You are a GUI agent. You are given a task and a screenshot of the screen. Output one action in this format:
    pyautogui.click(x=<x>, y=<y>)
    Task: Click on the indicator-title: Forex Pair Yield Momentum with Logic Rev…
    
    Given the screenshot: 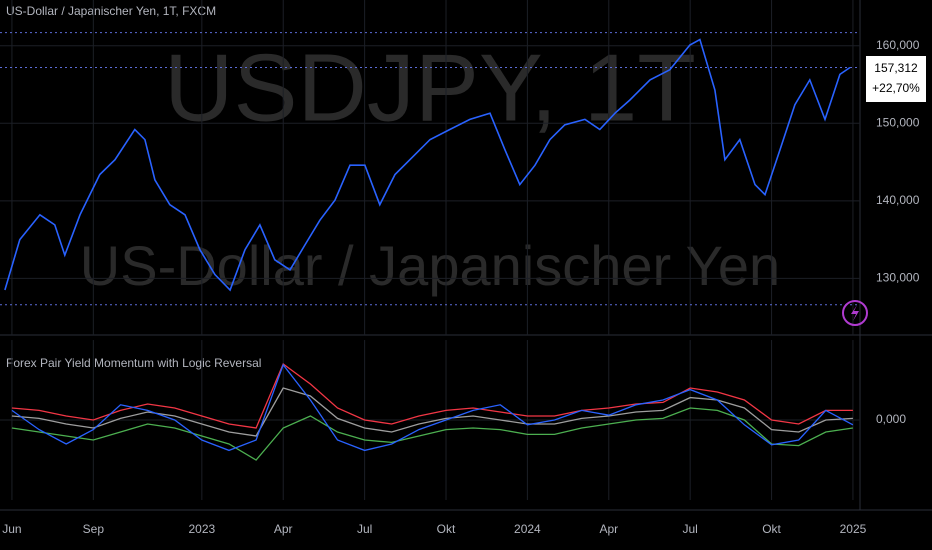 What is the action you would take?
    pyautogui.click(x=133, y=363)
    